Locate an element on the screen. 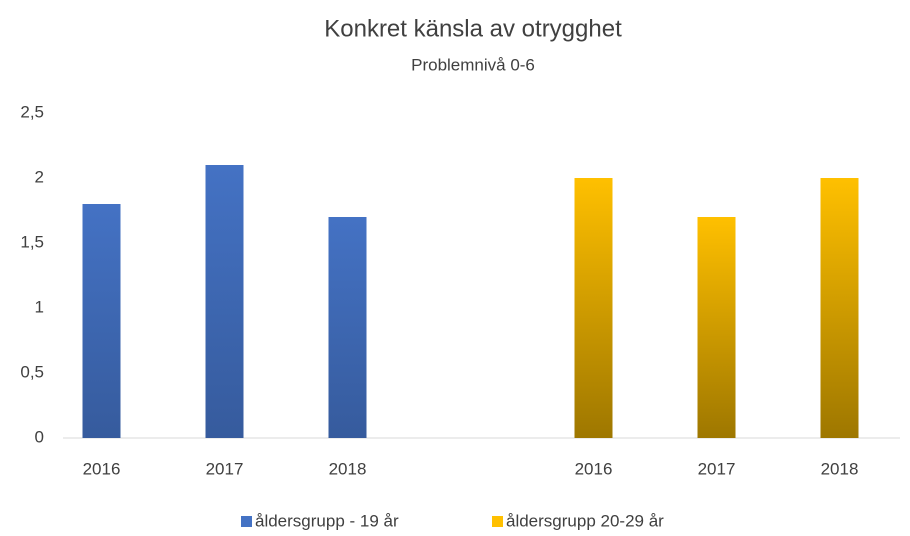  legend-label: åldersgrupp - 19 år is located at coordinates (327, 520).